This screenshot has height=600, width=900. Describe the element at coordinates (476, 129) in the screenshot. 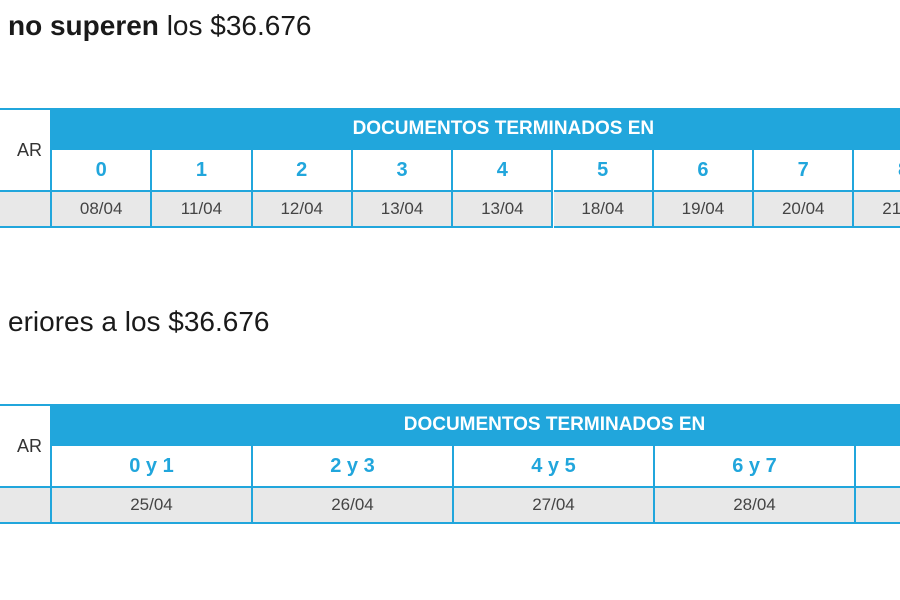

I see `section1-header: DOCUMENTOS TERMINADOS EN` at that location.